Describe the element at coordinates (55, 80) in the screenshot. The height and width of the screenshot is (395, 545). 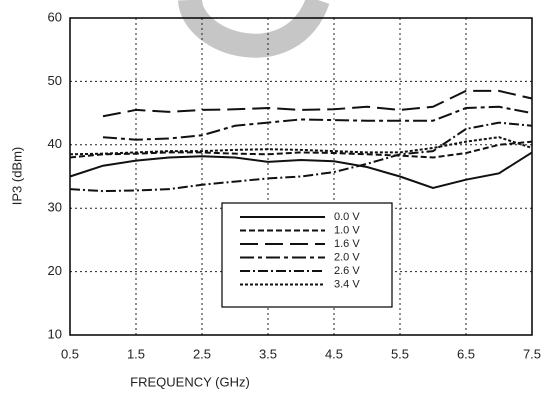
I see `y-tick-label: 50` at that location.